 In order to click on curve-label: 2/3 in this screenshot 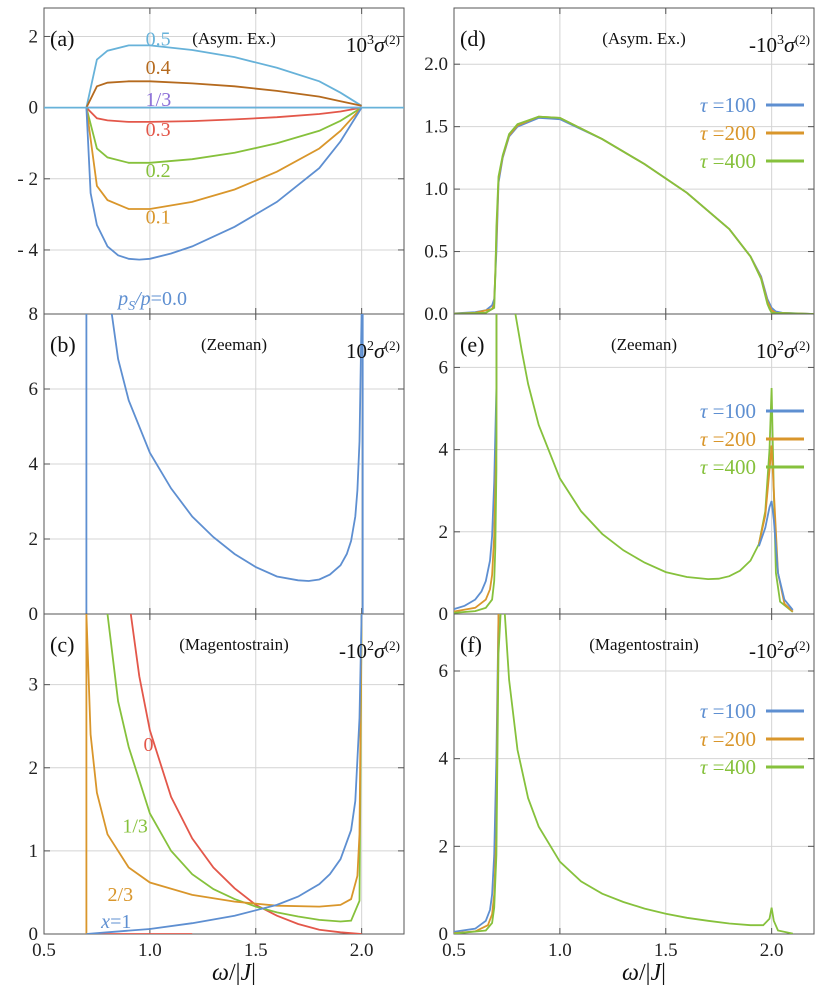, I will do `click(121, 895)`.